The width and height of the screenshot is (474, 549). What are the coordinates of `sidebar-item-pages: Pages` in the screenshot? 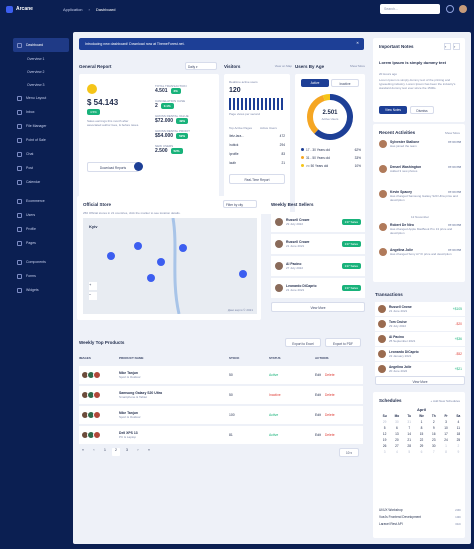 It's located at (41, 243).